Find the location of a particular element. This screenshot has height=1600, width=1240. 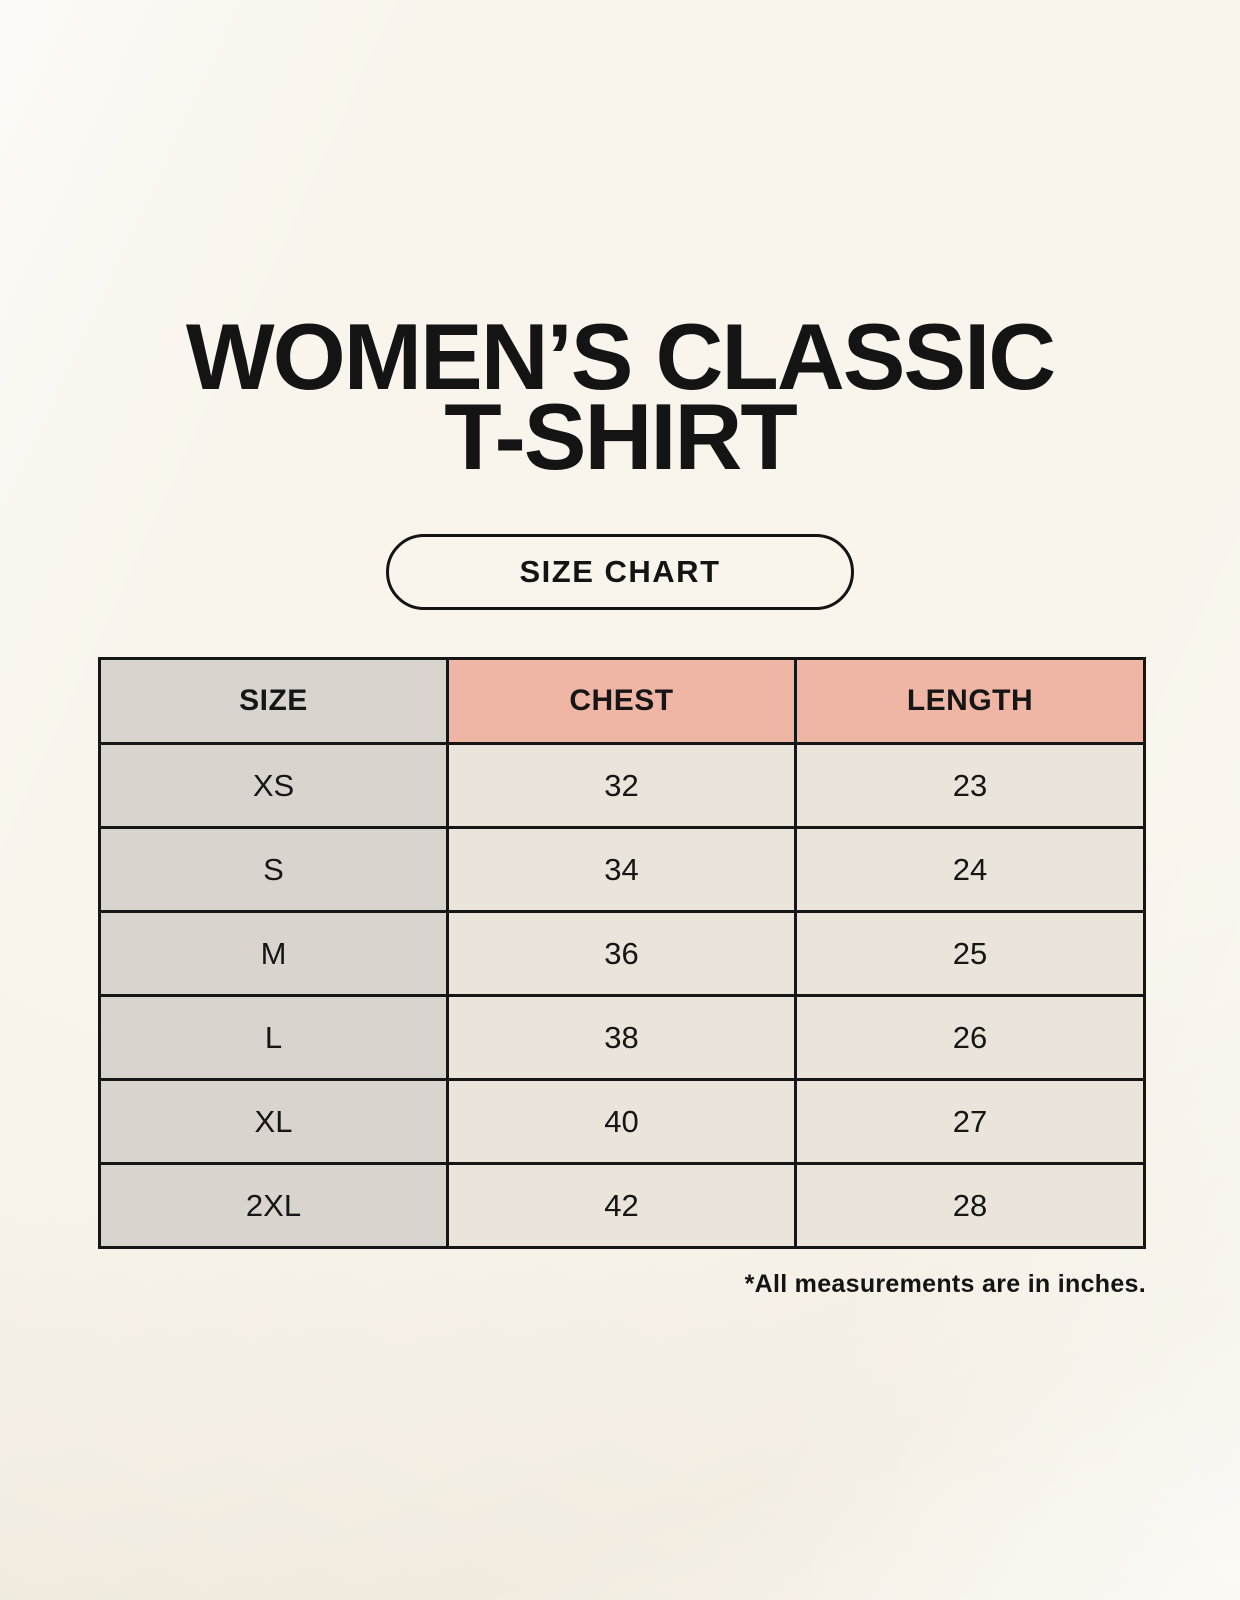

size-row-l: L 38 26 is located at coordinates (622, 1037).